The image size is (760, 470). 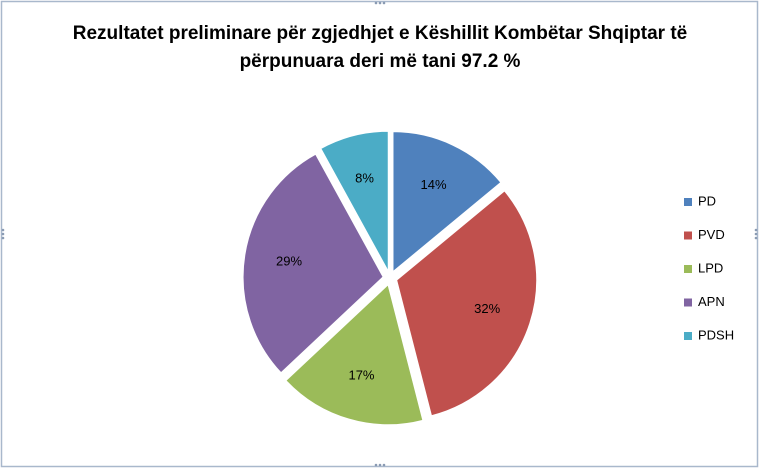 What do you see at coordinates (707, 200) in the screenshot?
I see `legend-label: PD` at bounding box center [707, 200].